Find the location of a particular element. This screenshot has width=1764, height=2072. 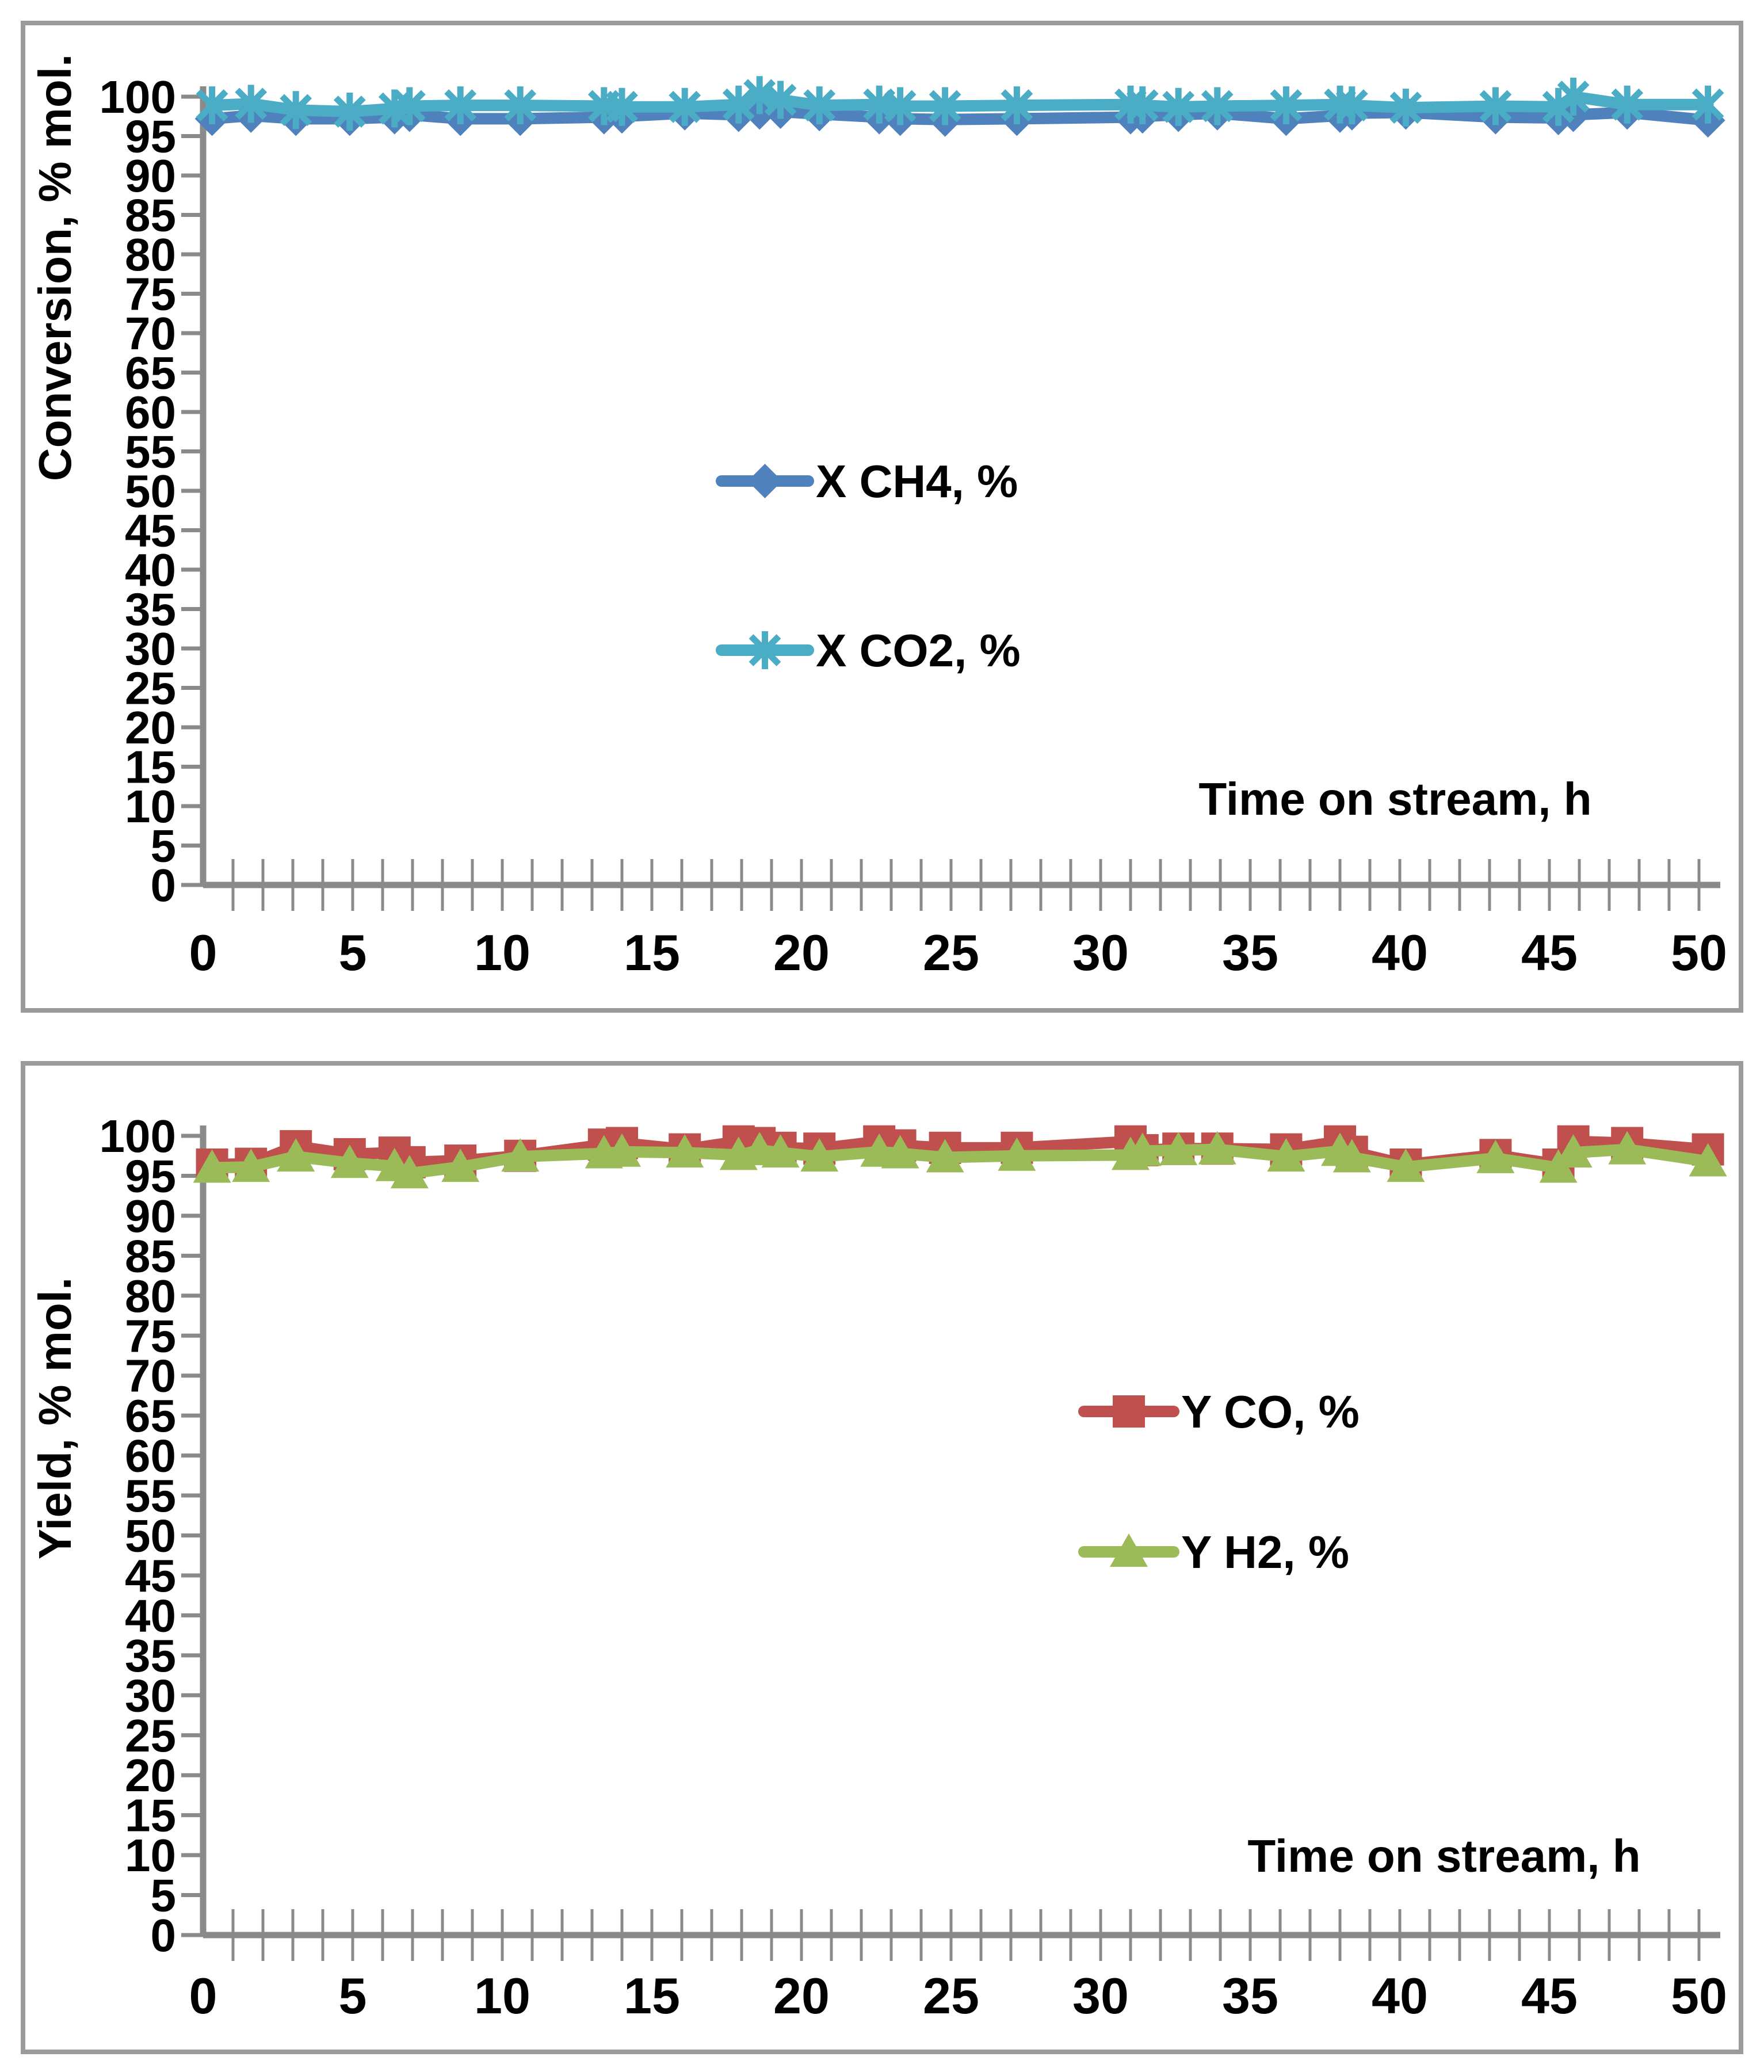

y-axis-ticks is located at coordinates (192, 490).